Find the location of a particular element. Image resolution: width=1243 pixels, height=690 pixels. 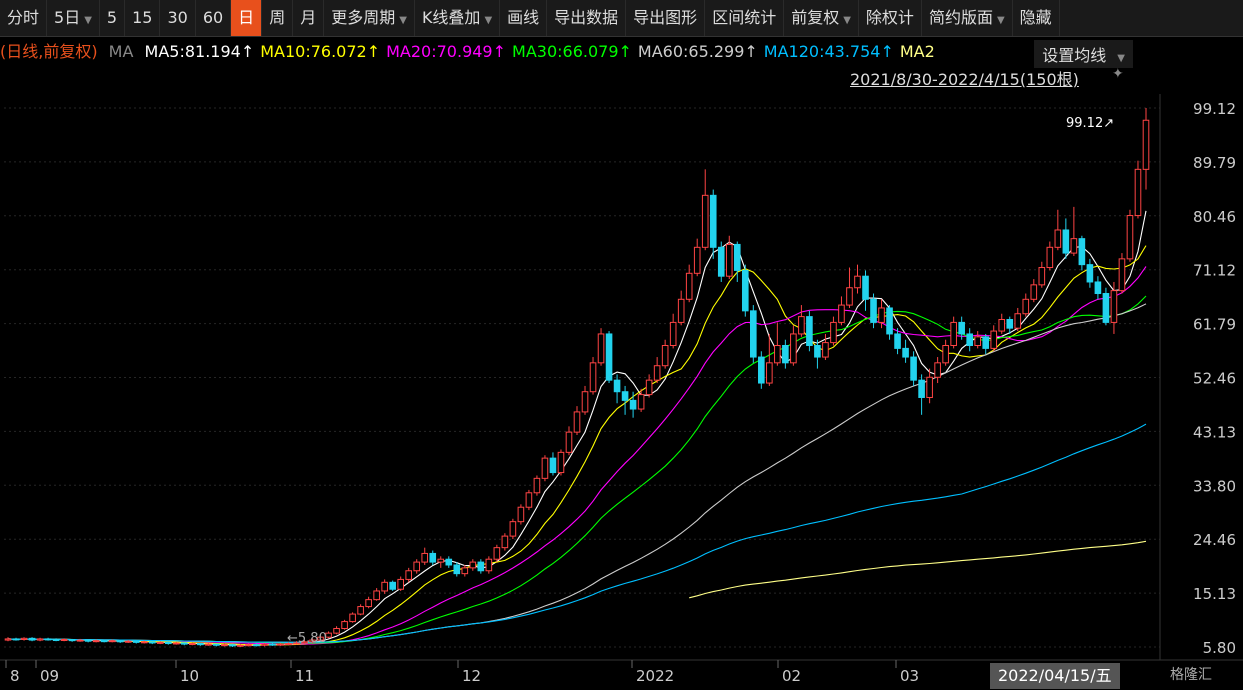

period-tab-18: 隐藏 is located at coordinates (1036, 18).